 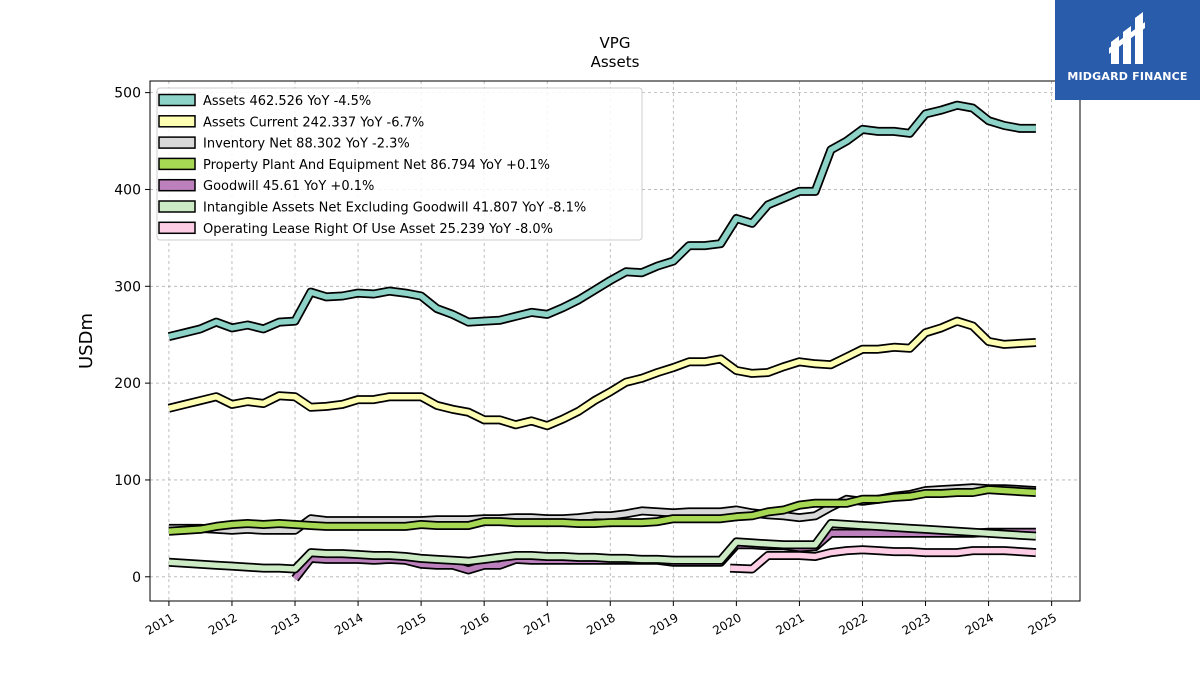 What do you see at coordinates (600, 623) in the screenshot?
I see `x-tick-label: 2018` at bounding box center [600, 623].